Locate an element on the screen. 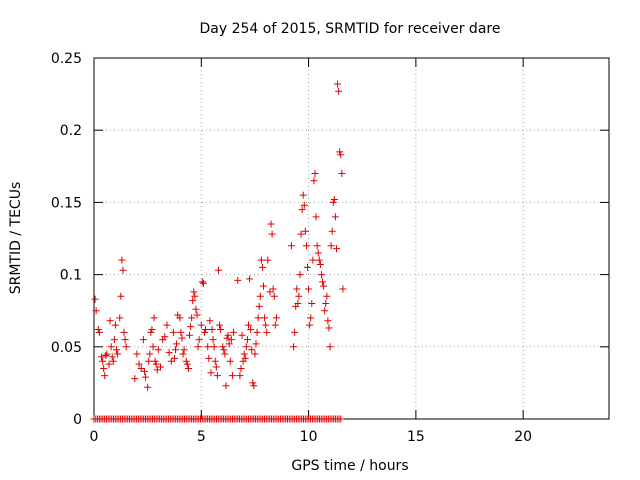 This screenshot has width=640, height=480. x-tick-label: 20 is located at coordinates (523, 437).